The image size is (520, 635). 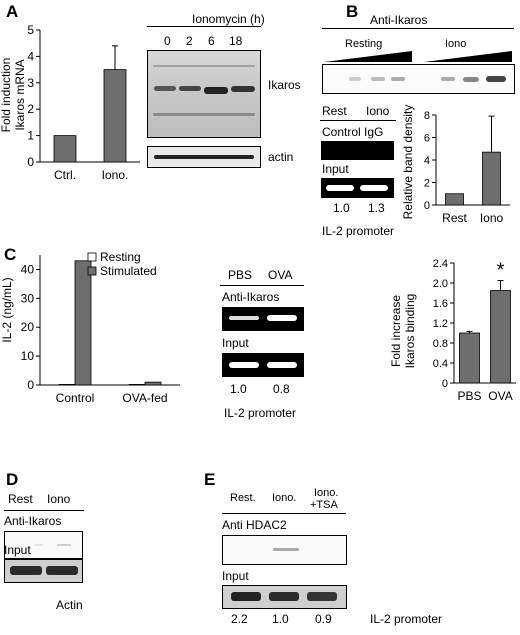 What do you see at coordinates (30, 109) in the screenshot?
I see `panel-a-ytick-label: 2` at bounding box center [30, 109].